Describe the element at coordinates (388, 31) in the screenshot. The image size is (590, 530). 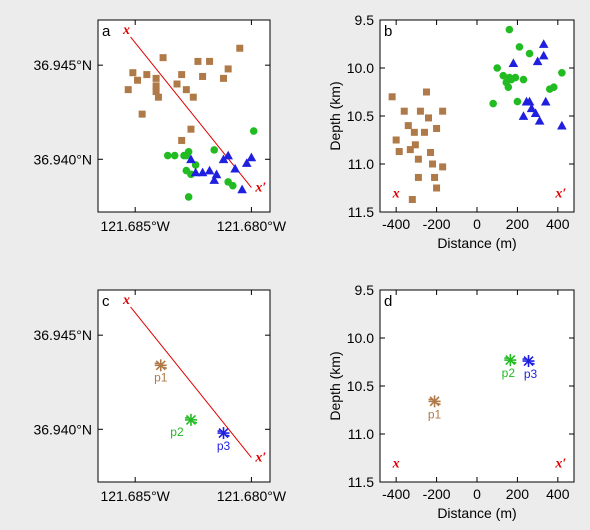
I see `panel-letter: b` at that location.